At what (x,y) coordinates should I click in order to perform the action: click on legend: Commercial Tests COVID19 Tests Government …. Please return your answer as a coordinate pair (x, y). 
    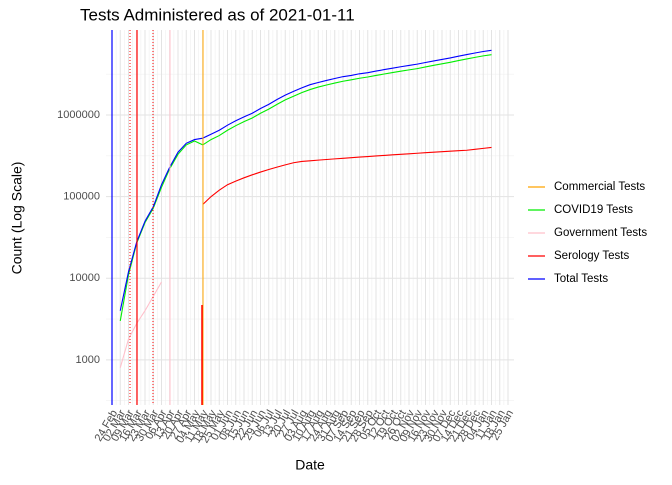
    Looking at the image, I should click on (587, 233).